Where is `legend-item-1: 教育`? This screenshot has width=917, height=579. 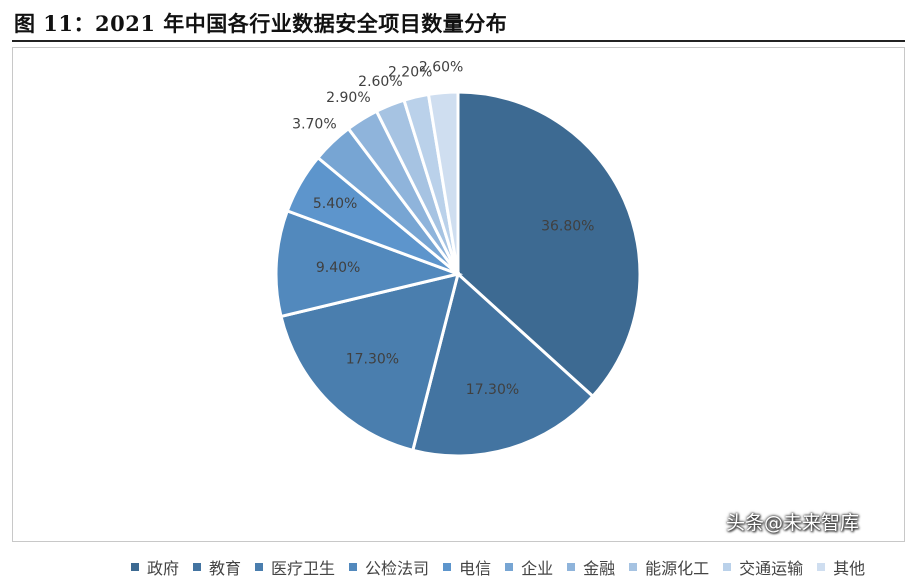 legend-item-1: 教育 is located at coordinates (217, 567).